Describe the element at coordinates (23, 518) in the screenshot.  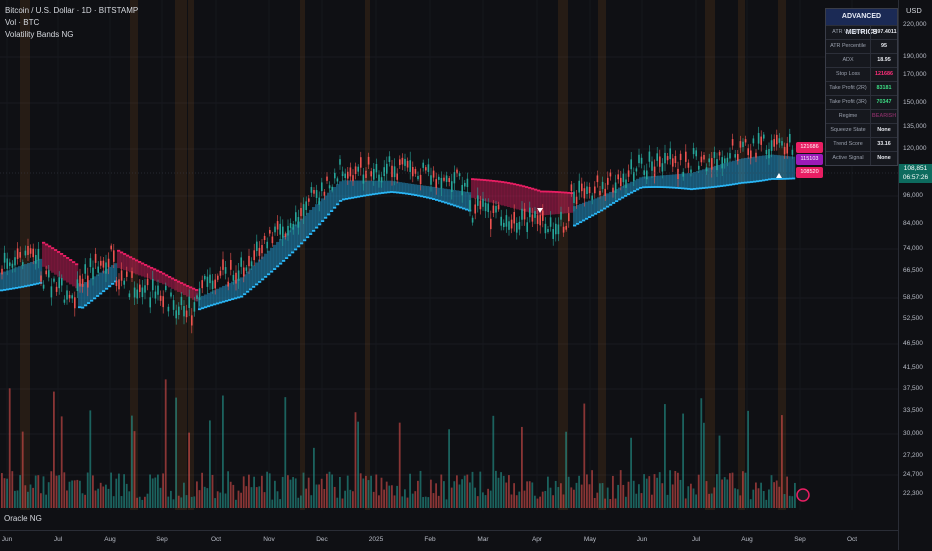
I see `oracle-indicator-label: Oracle NG` at that location.